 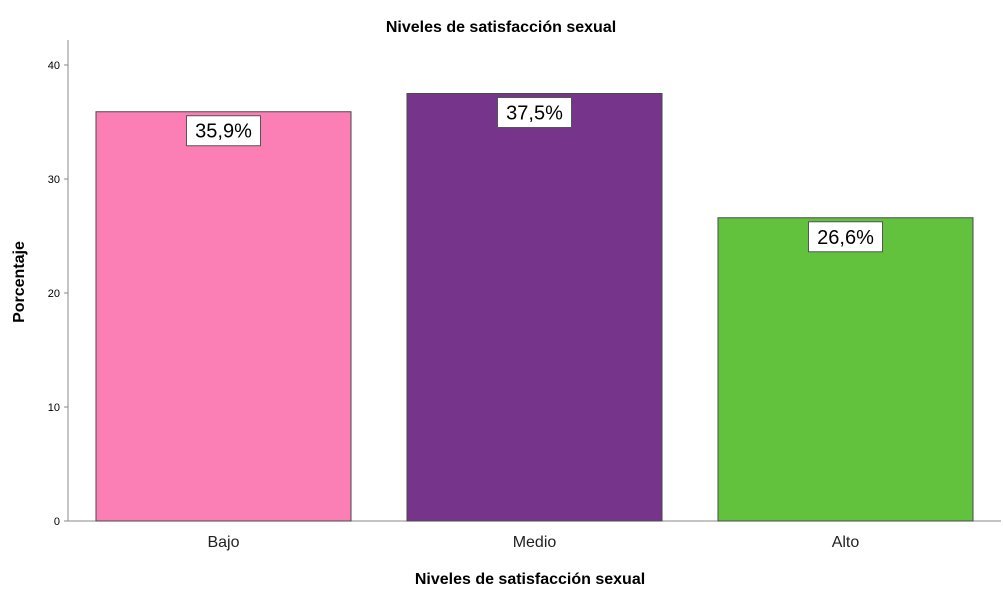 I want to click on y-tick-label: 20, so click(x=54, y=294).